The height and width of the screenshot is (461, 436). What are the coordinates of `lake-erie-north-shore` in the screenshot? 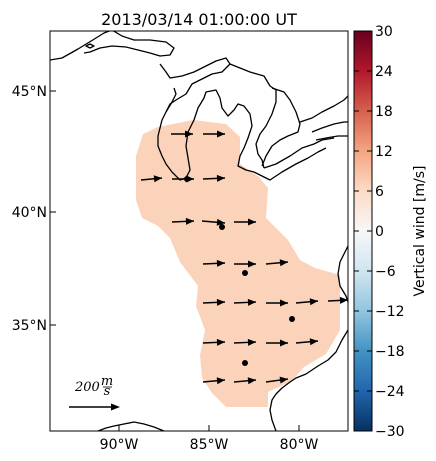 It's located at (299, 153).